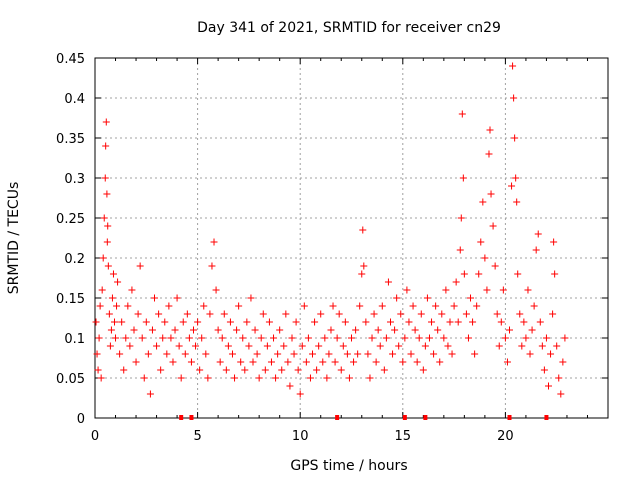  Describe the element at coordinates (364, 417) in the screenshot. I see `x-axis-markers` at that location.